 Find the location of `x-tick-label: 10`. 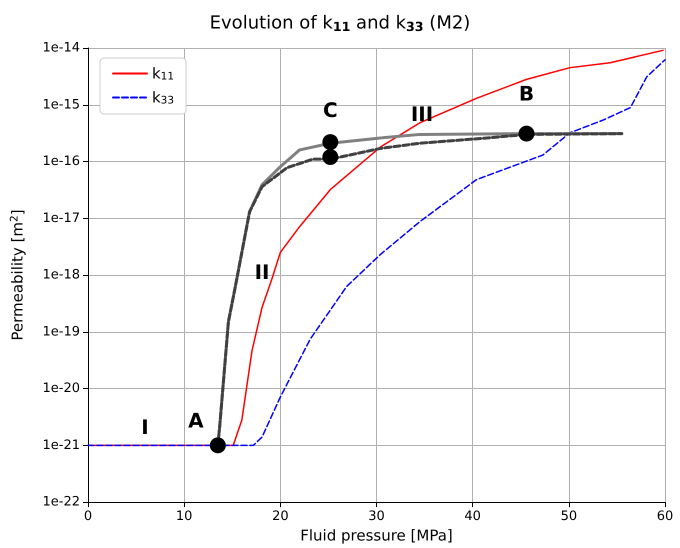

x-tick-label: 10 is located at coordinates (184, 516).